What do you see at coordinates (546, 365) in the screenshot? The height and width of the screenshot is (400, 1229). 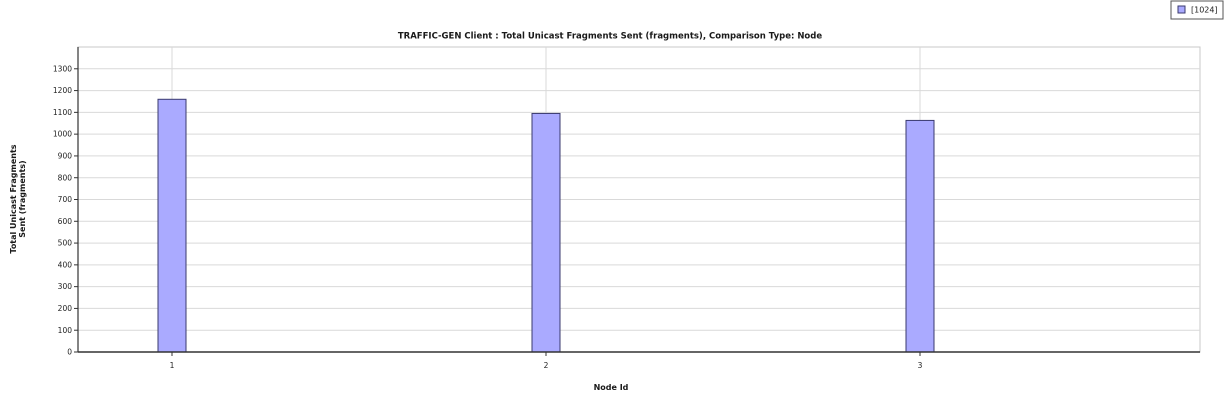 I see `x-tick-label-1: 2` at bounding box center [546, 365].